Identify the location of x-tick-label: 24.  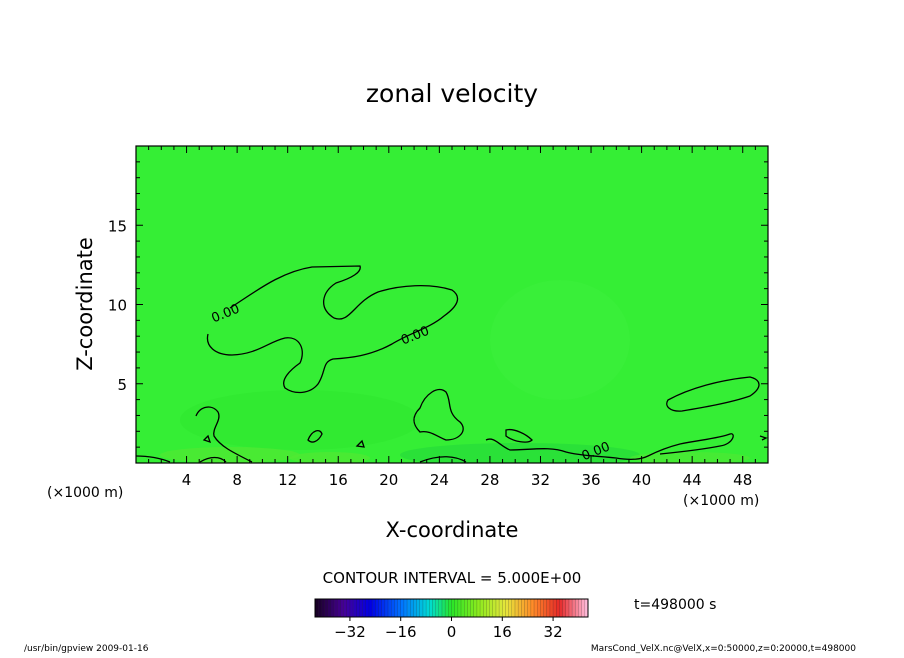
(439, 480).